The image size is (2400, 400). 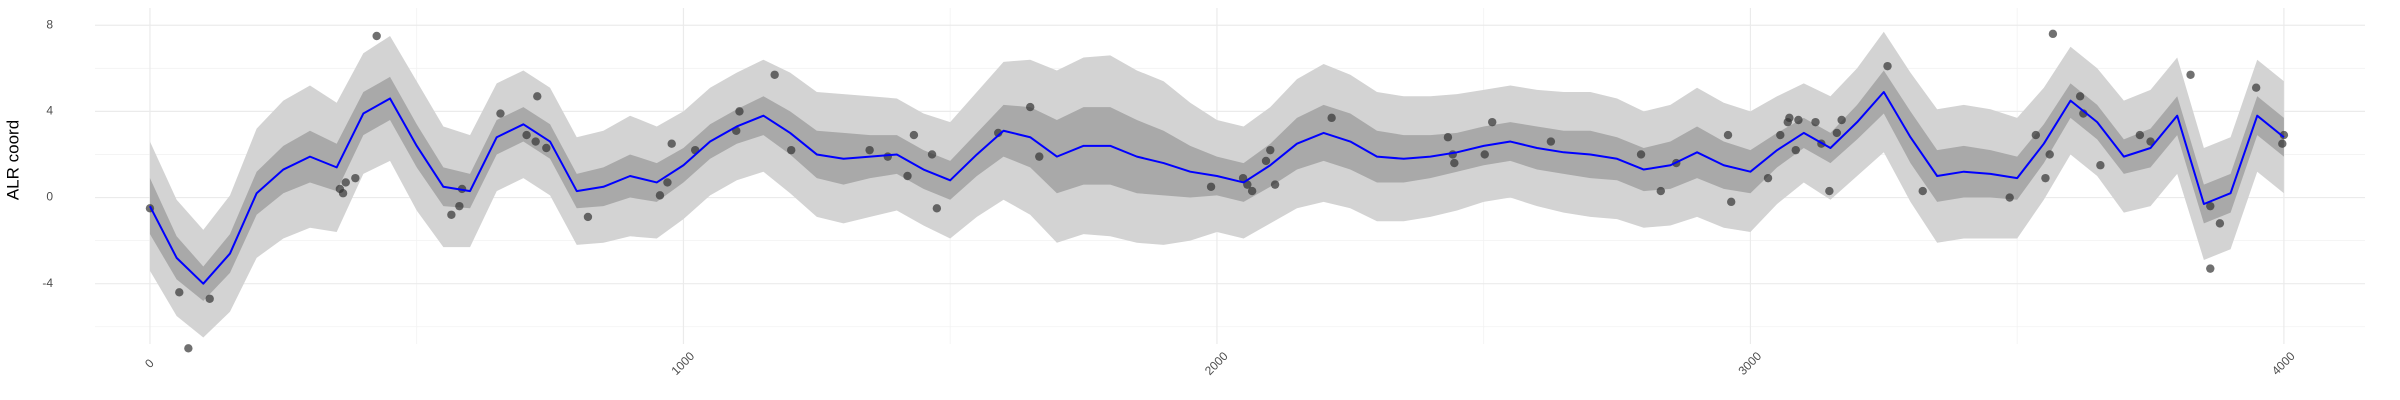 I want to click on x-tick-label: 3000, so click(x=1749, y=363).